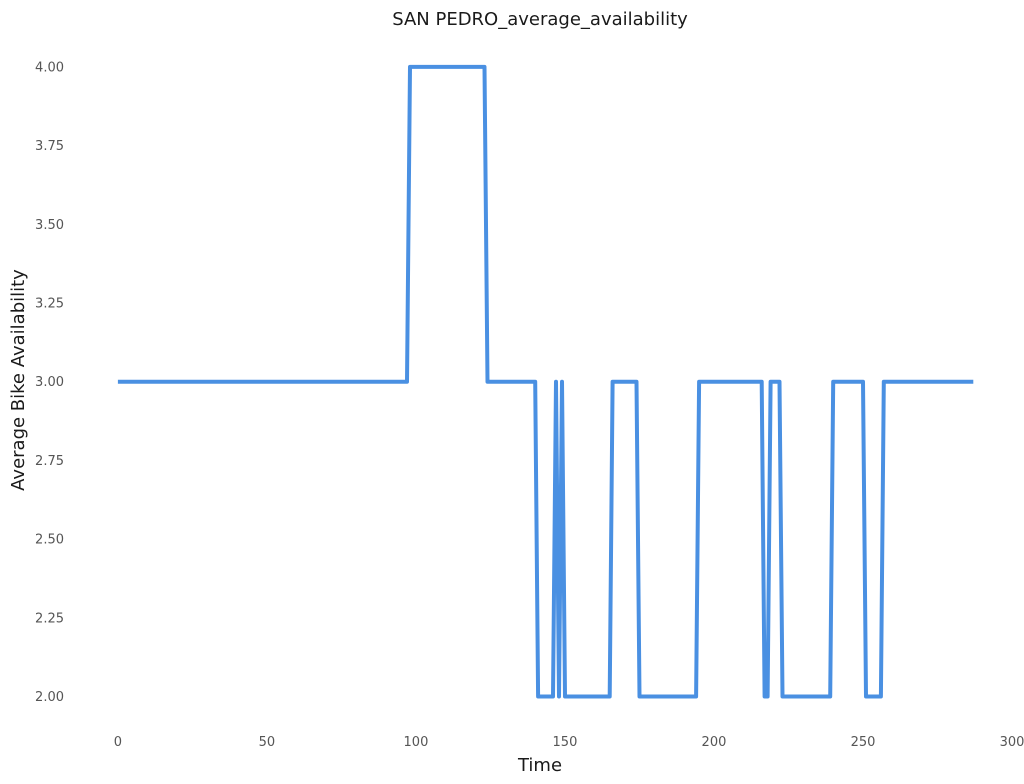 This screenshot has width=1024, height=784. Describe the element at coordinates (49, 540) in the screenshot. I see `y-tick-label: 2.50` at that location.